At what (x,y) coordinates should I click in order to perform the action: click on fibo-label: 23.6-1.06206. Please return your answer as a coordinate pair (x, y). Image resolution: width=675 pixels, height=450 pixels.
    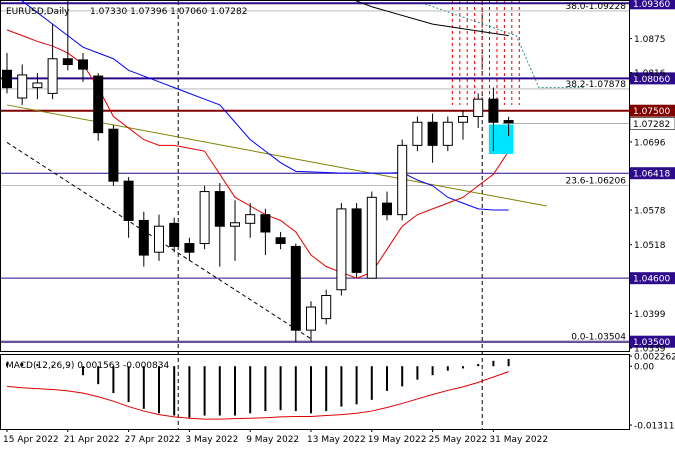
    Looking at the image, I should click on (595, 181).